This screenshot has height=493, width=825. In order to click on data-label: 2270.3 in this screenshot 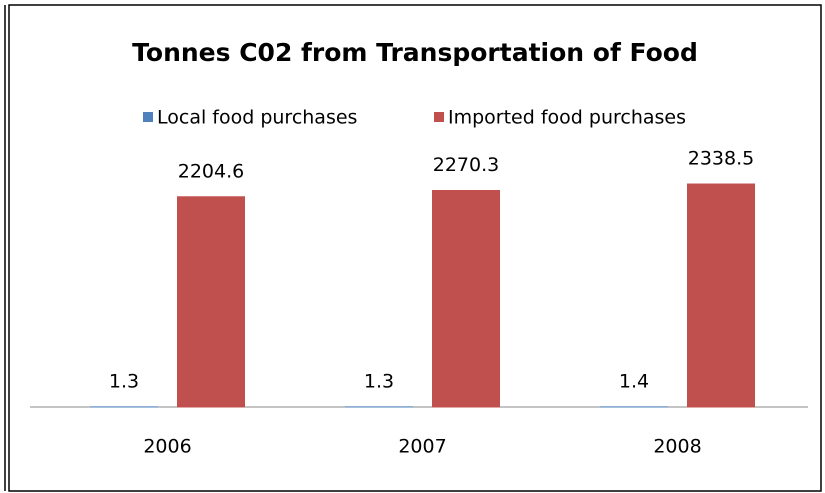, I will do `click(466, 165)`.